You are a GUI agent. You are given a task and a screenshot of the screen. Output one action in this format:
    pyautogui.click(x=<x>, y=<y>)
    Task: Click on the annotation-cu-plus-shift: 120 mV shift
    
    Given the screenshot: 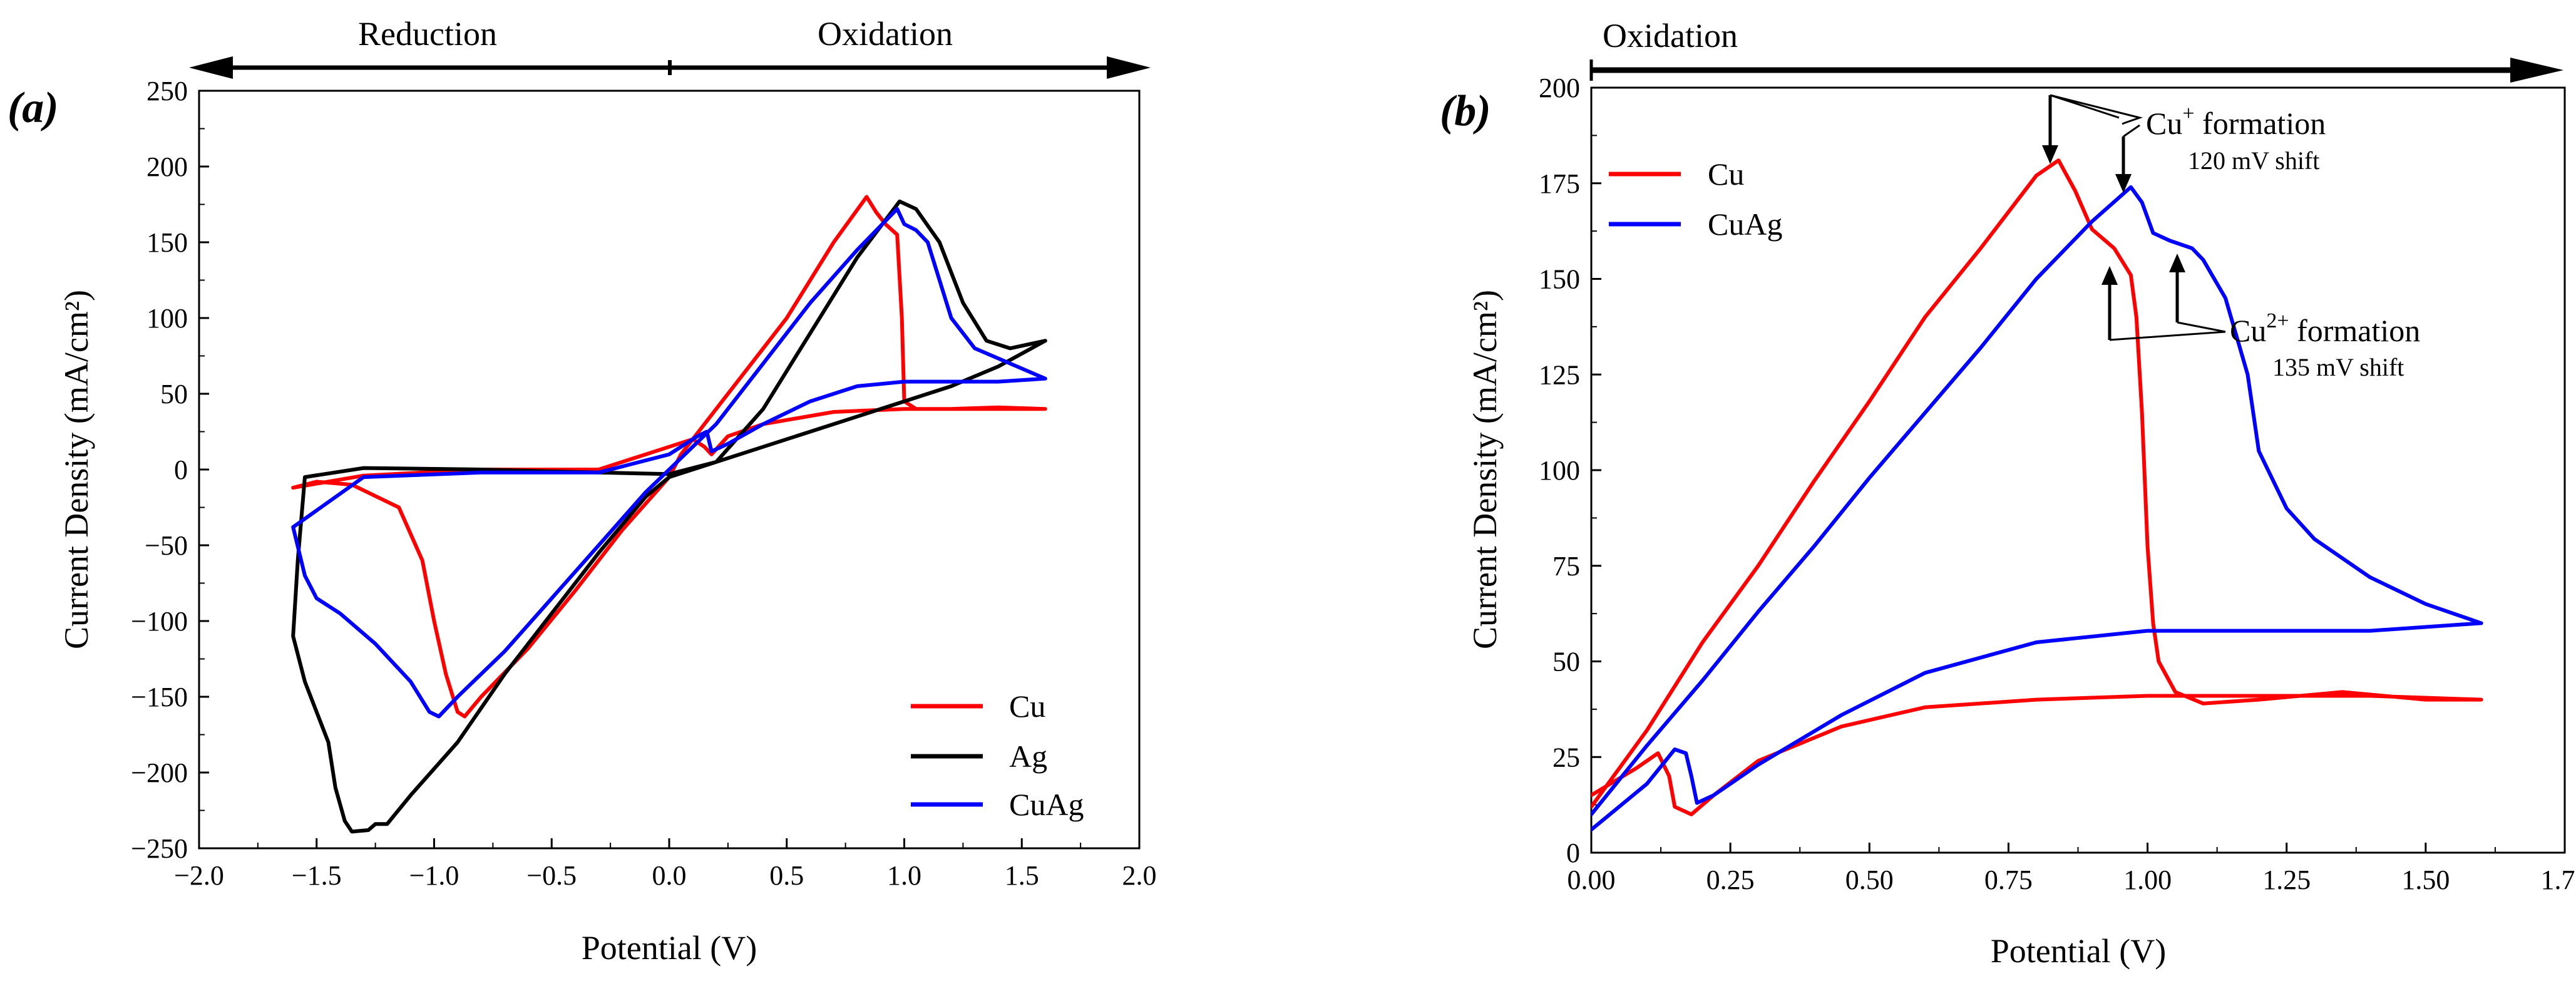 What is the action you would take?
    pyautogui.click(x=2253, y=160)
    